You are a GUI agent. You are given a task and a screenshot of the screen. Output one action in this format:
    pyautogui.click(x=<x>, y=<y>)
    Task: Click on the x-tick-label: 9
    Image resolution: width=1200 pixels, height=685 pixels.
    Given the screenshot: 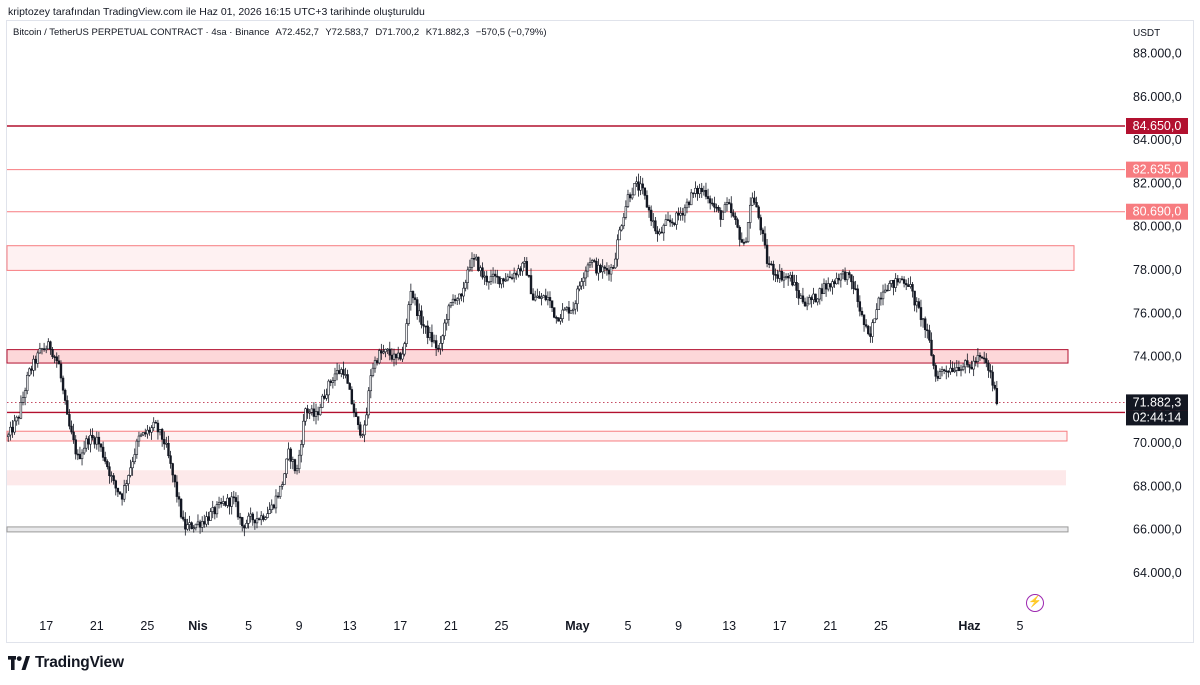 What is the action you would take?
    pyautogui.click(x=678, y=626)
    